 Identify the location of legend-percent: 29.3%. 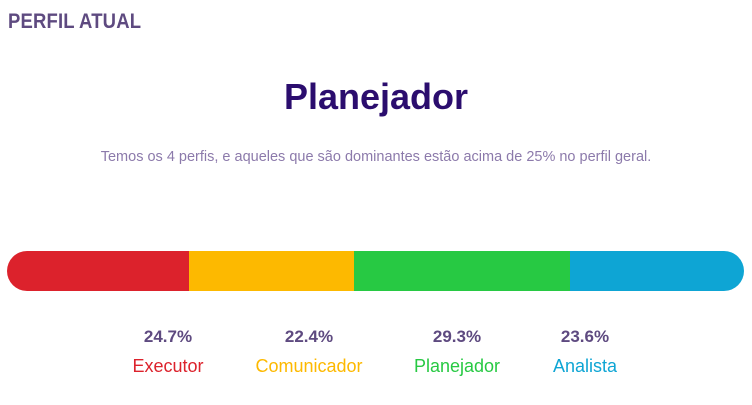
(457, 336).